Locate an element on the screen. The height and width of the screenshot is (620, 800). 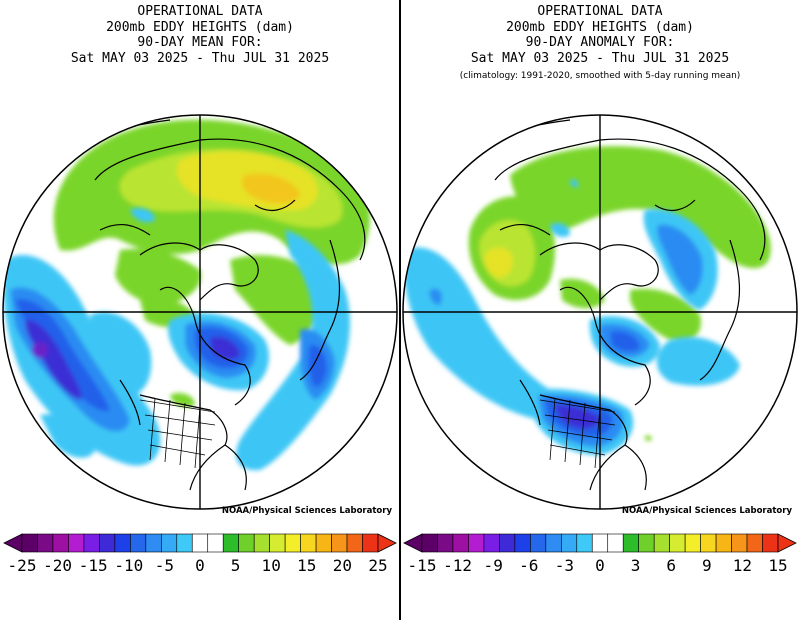
anomaly-colorbar-ticks: -15 -12 -9 -6 -3 0 3 6 9 12 15 is located at coordinates (600, 566).